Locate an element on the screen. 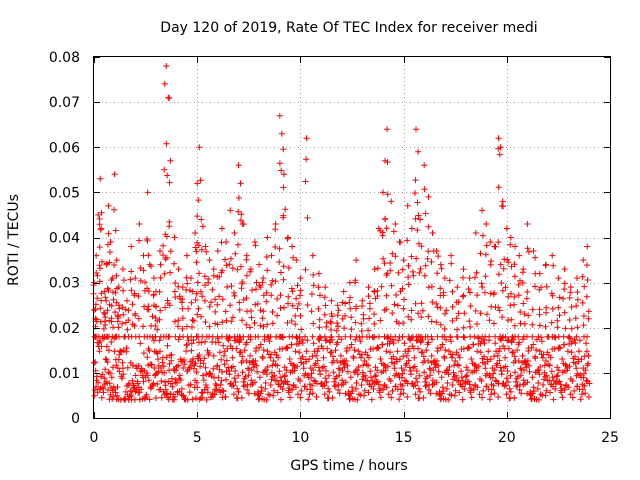 This screenshot has height=480, width=640. y-tick-labels: 0 0.01 0.02 0.03 0.04 0.05 0.06 0.07 0.08 is located at coordinates (64, 238).